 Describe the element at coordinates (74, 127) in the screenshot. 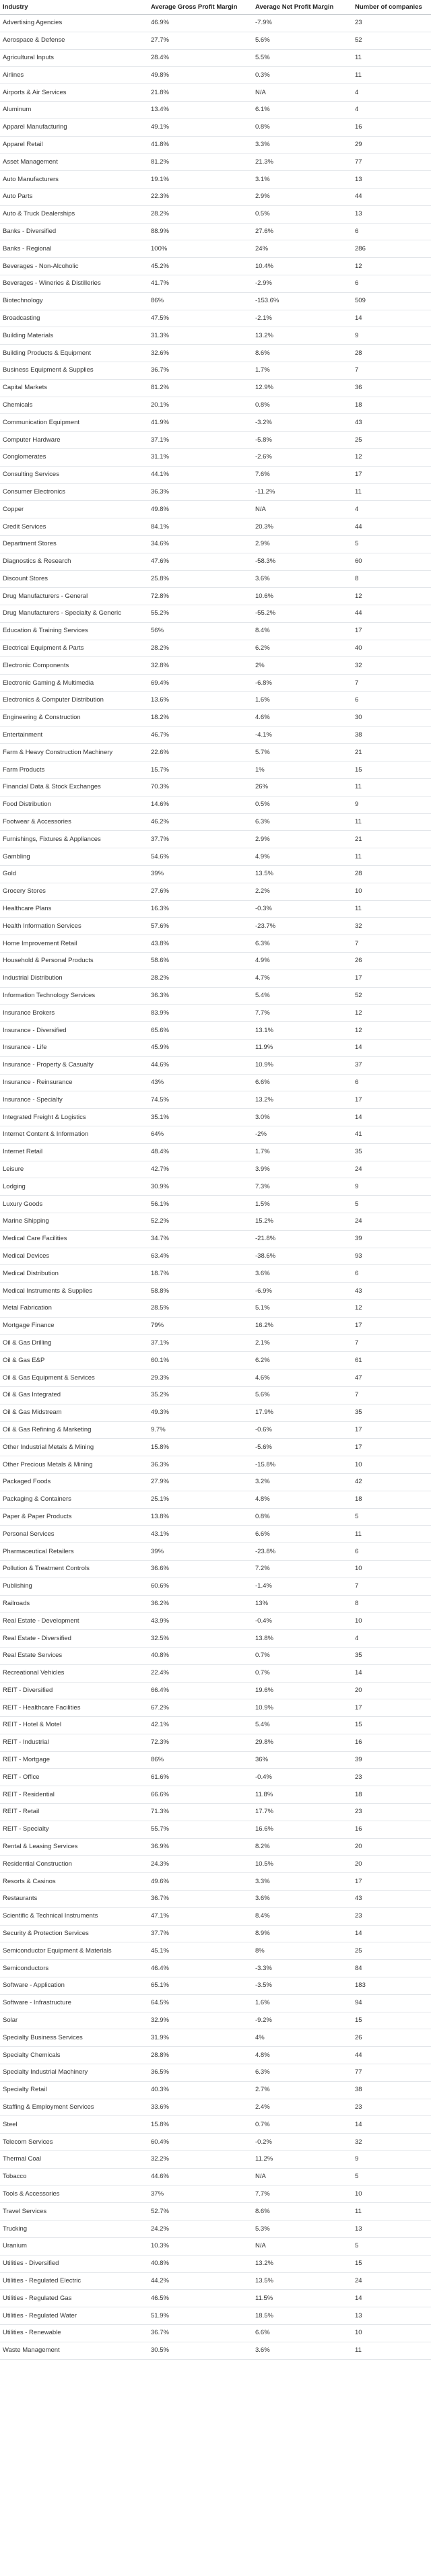

I see `industry-cell: Apparel Manufacturing` at that location.